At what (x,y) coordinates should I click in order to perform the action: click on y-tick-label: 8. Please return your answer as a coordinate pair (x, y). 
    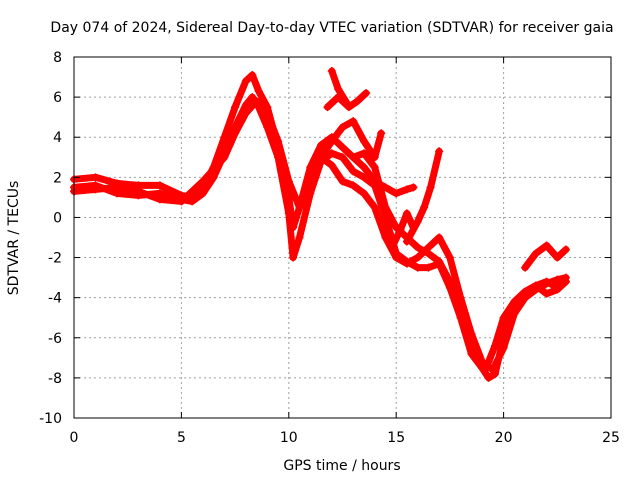
    Looking at the image, I should click on (57, 58).